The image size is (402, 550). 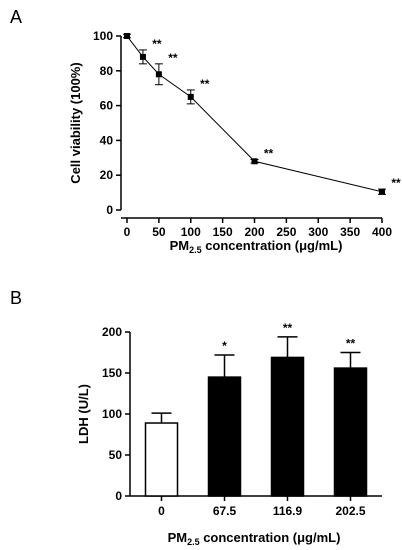 I want to click on a-x-label-prefix: PM, so click(x=180, y=245).